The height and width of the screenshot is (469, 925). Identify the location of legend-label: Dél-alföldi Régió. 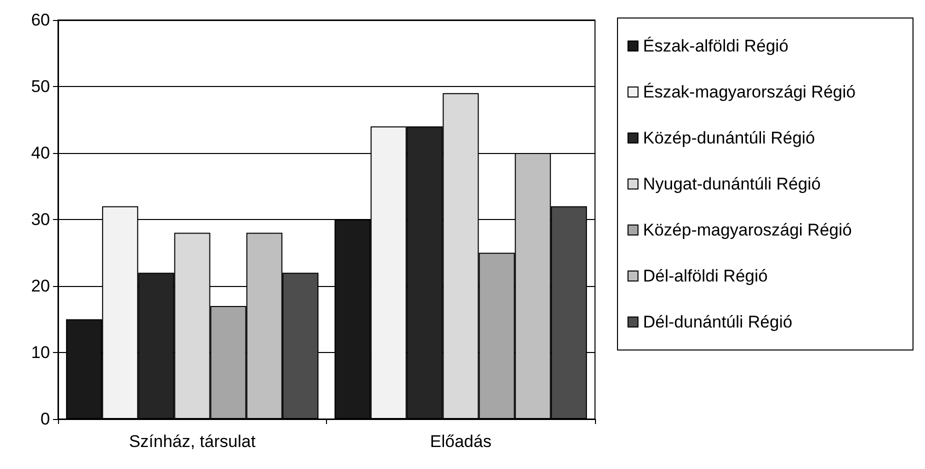
(705, 276).